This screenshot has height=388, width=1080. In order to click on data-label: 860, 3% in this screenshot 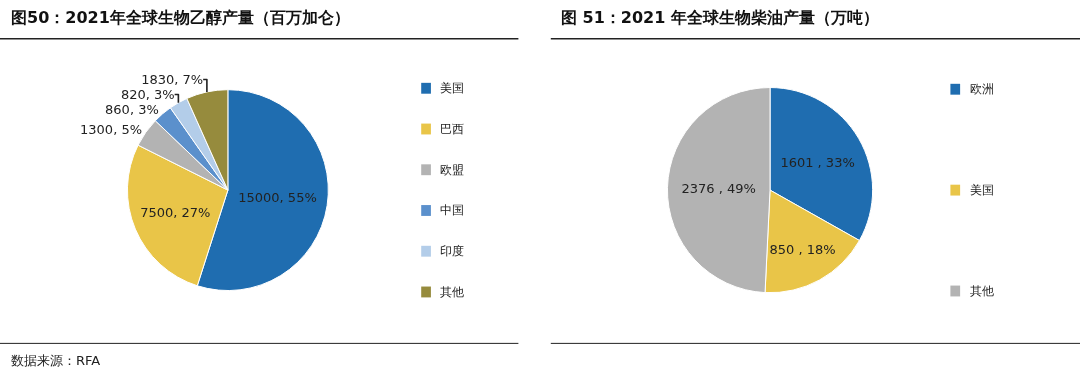, I will do `click(132, 110)`.